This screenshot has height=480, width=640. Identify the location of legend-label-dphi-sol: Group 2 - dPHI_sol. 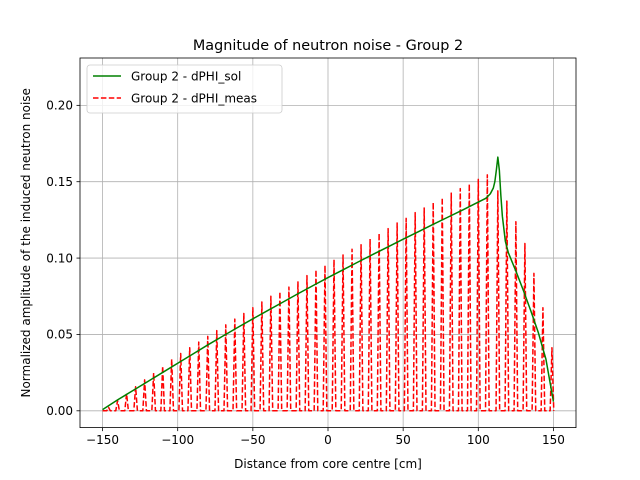
(186, 77).